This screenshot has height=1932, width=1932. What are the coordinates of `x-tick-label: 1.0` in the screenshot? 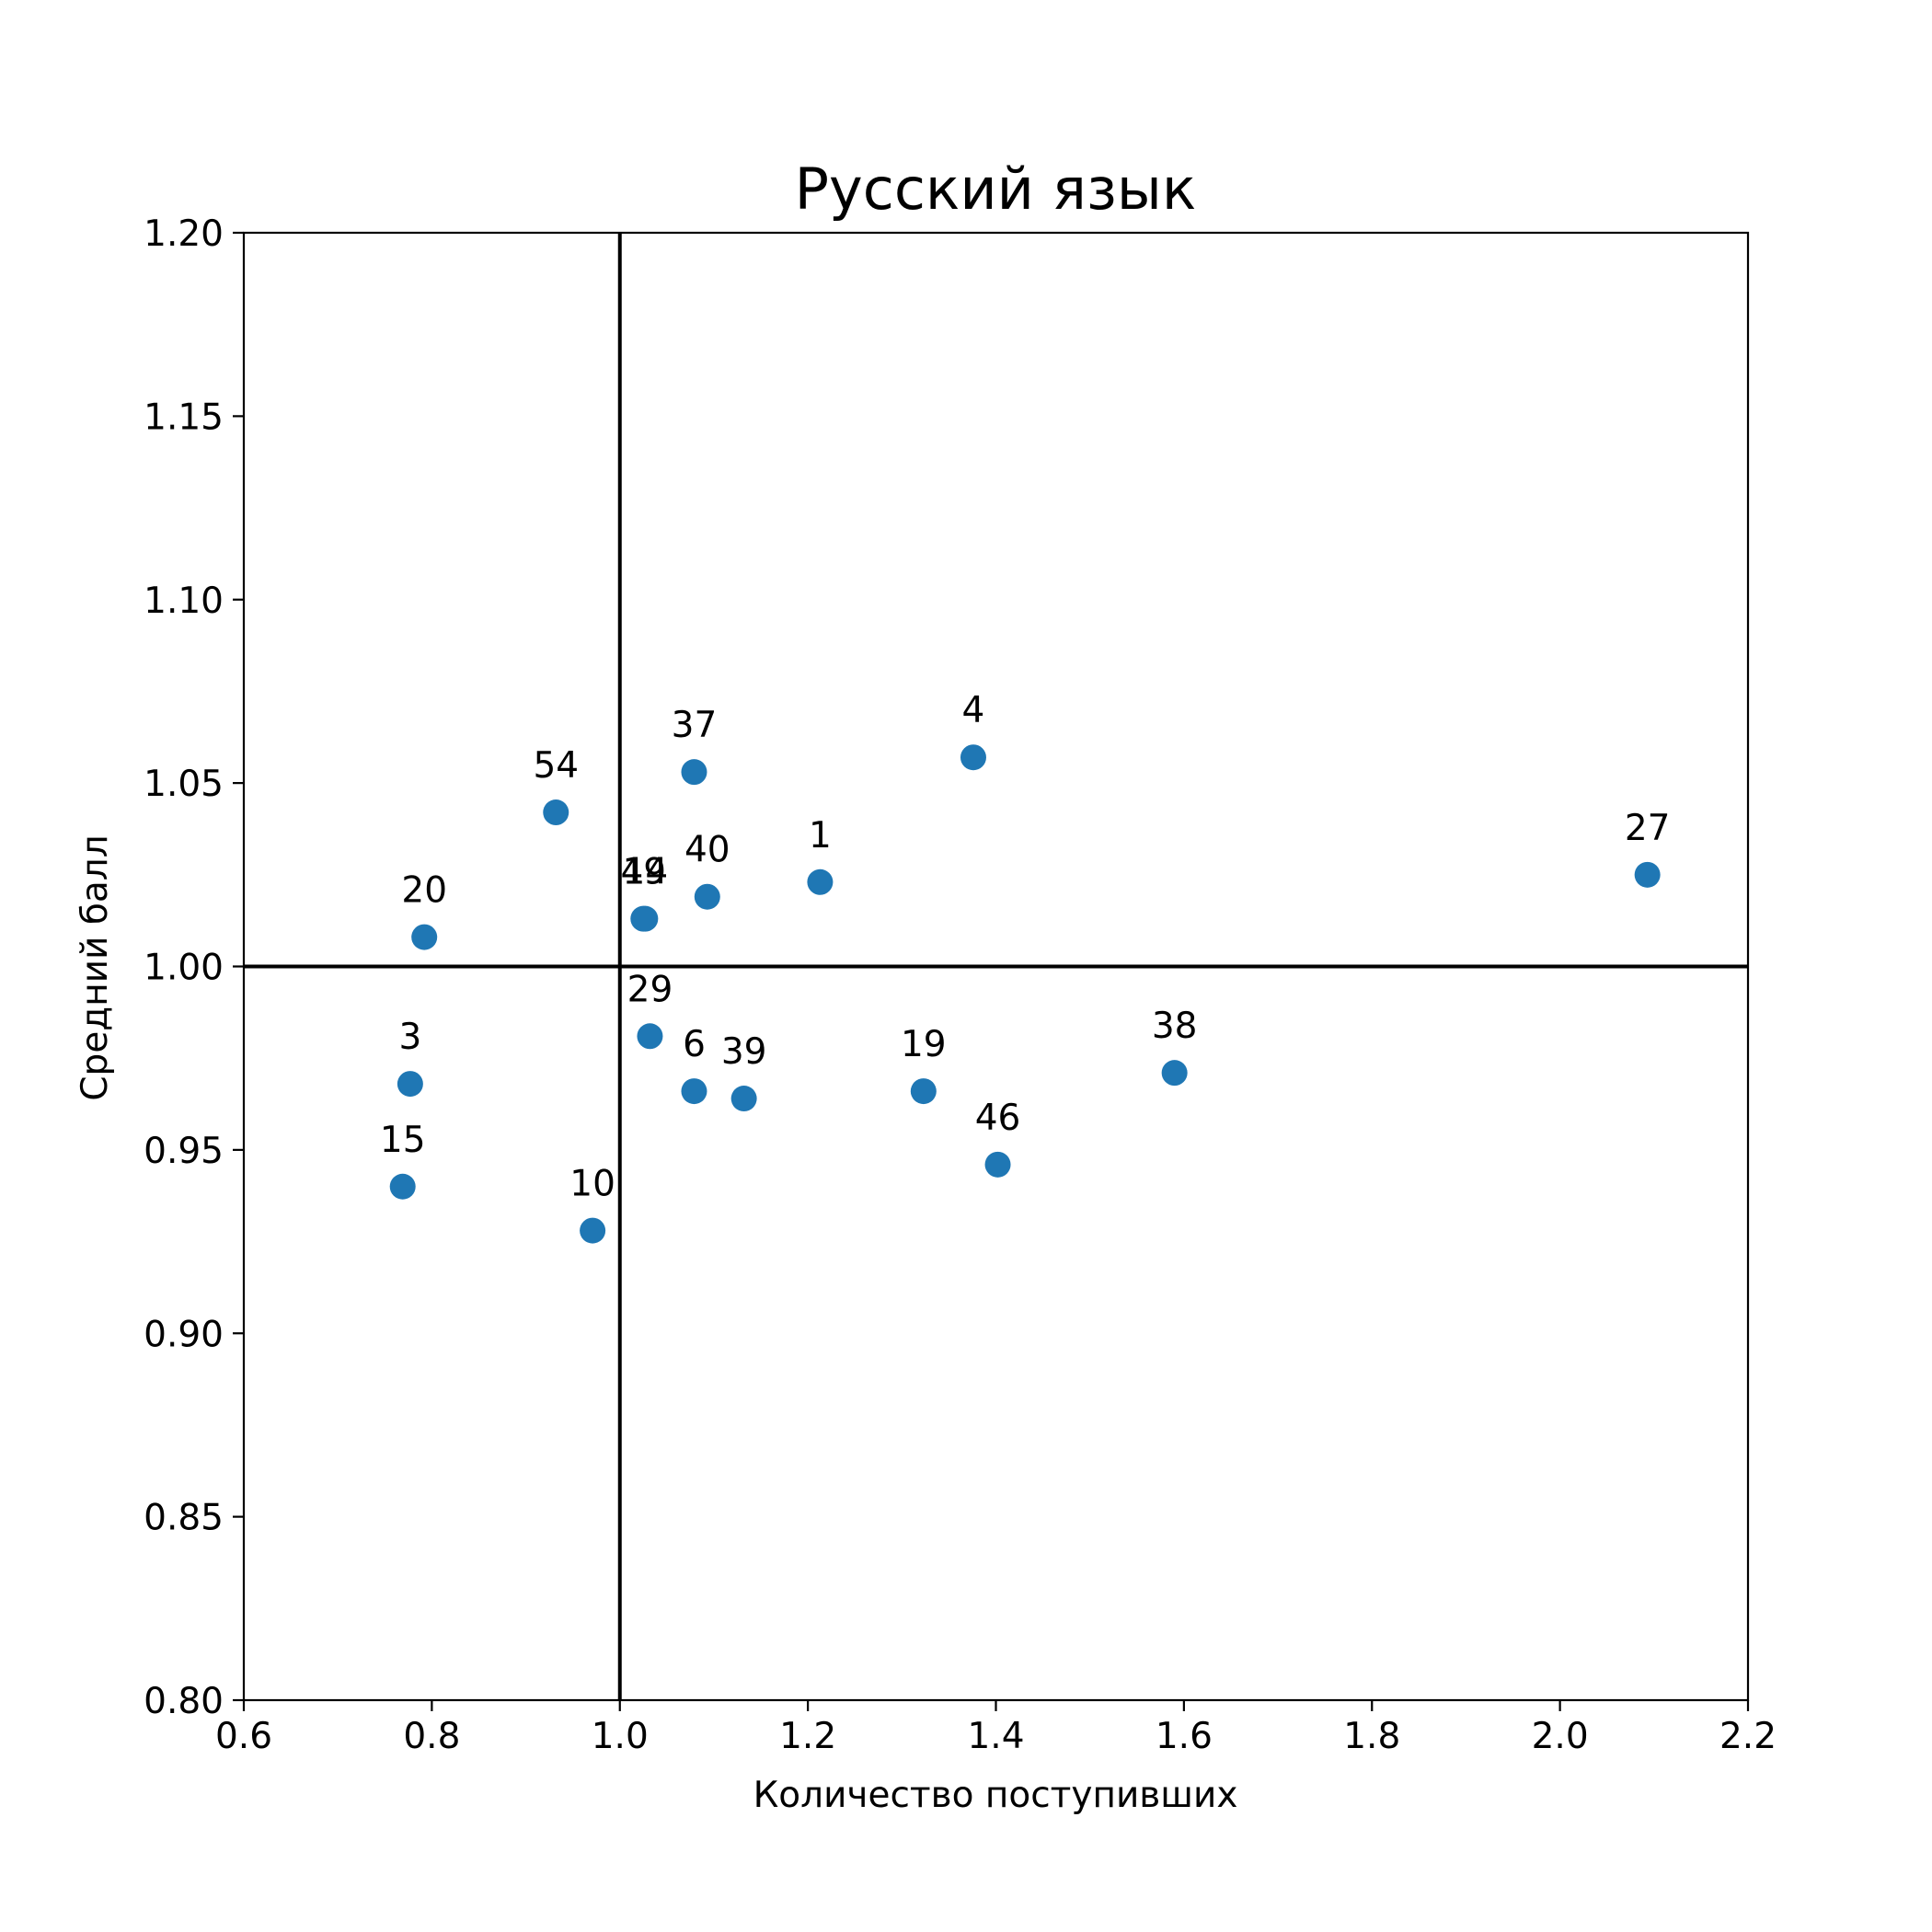 It's located at (620, 1736).